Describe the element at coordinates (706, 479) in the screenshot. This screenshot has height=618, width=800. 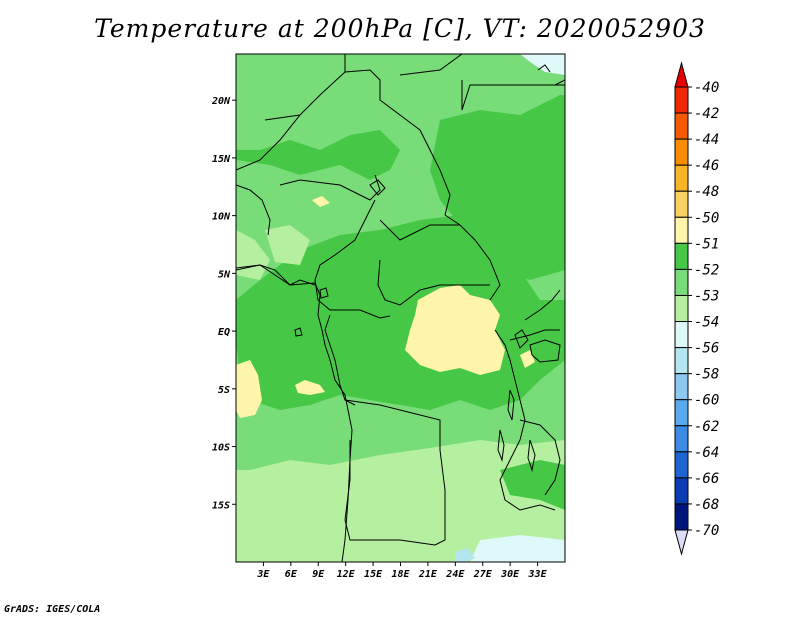
I see `colorbar-label: -66` at that location.